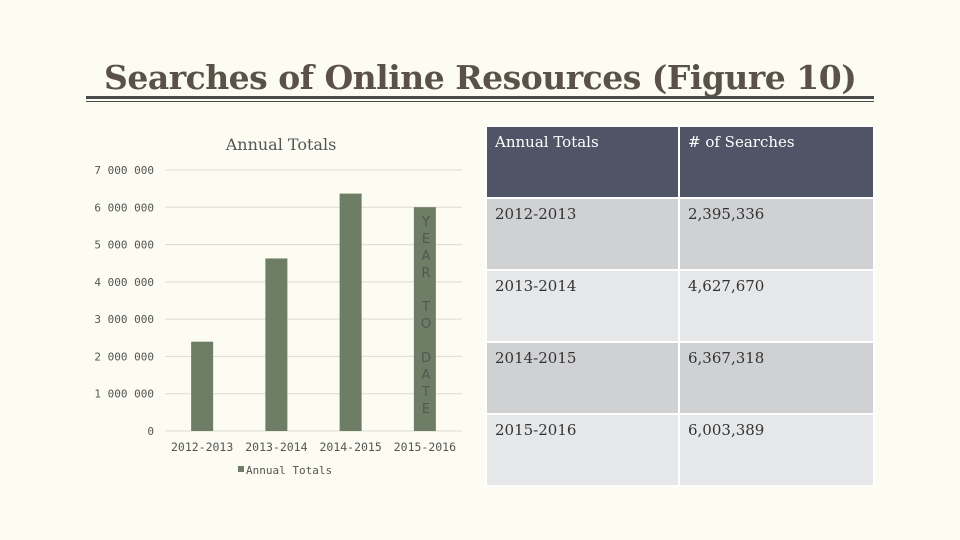 The width and height of the screenshot is (960, 540). I want to click on table-row: 2012-2013 2,395,336, so click(680, 234).